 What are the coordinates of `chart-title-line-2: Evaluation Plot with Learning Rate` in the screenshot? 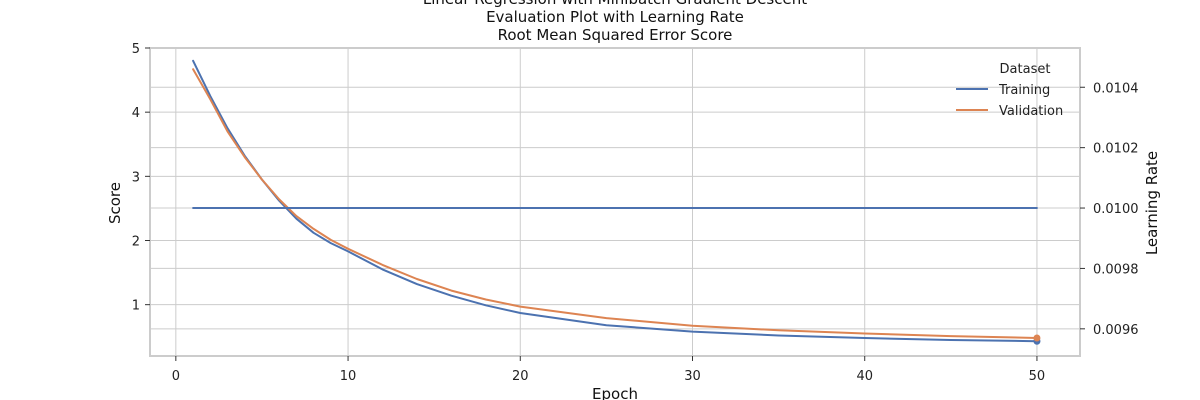 It's located at (615, 17).